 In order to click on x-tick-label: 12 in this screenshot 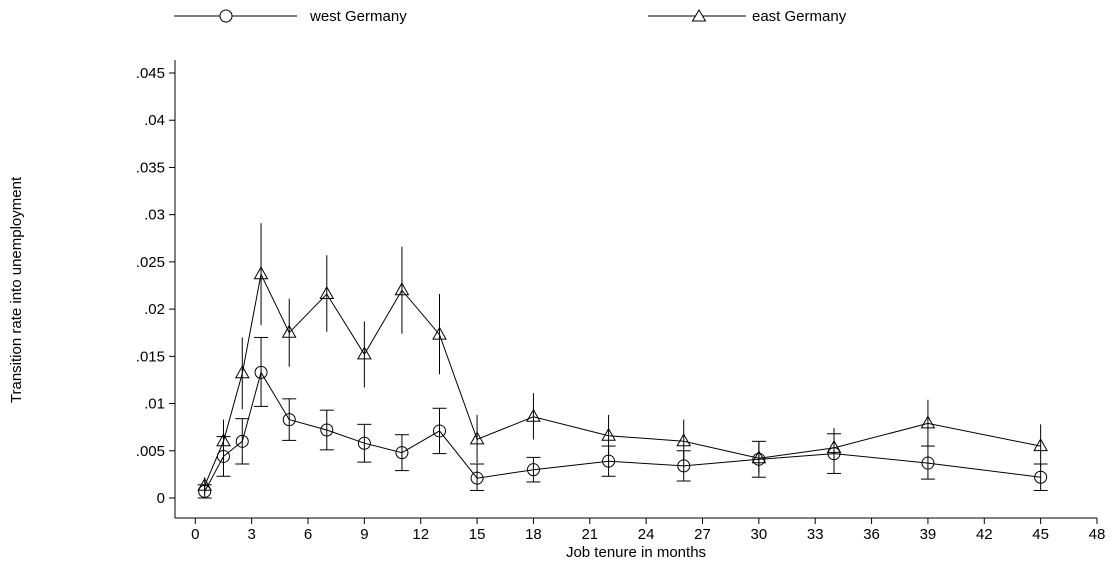, I will do `click(420, 534)`.